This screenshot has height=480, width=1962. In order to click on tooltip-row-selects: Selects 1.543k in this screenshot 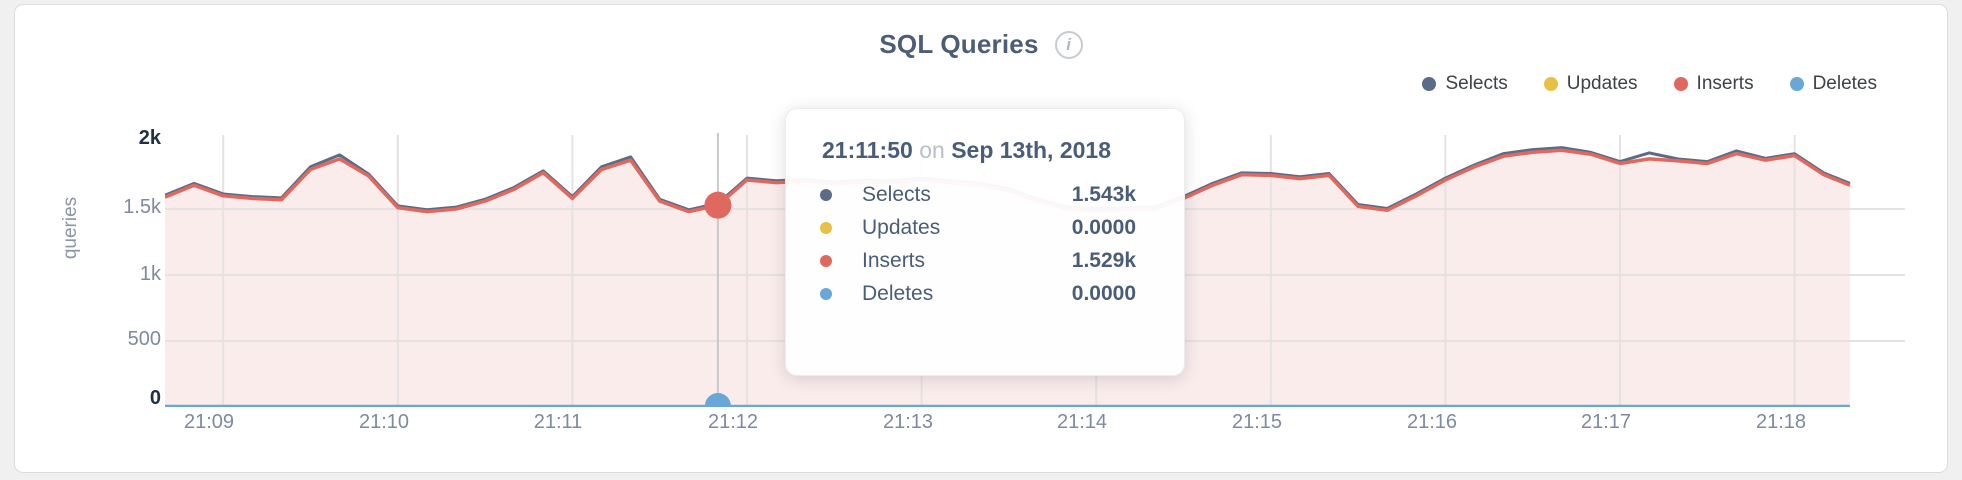, I will do `click(978, 194)`.